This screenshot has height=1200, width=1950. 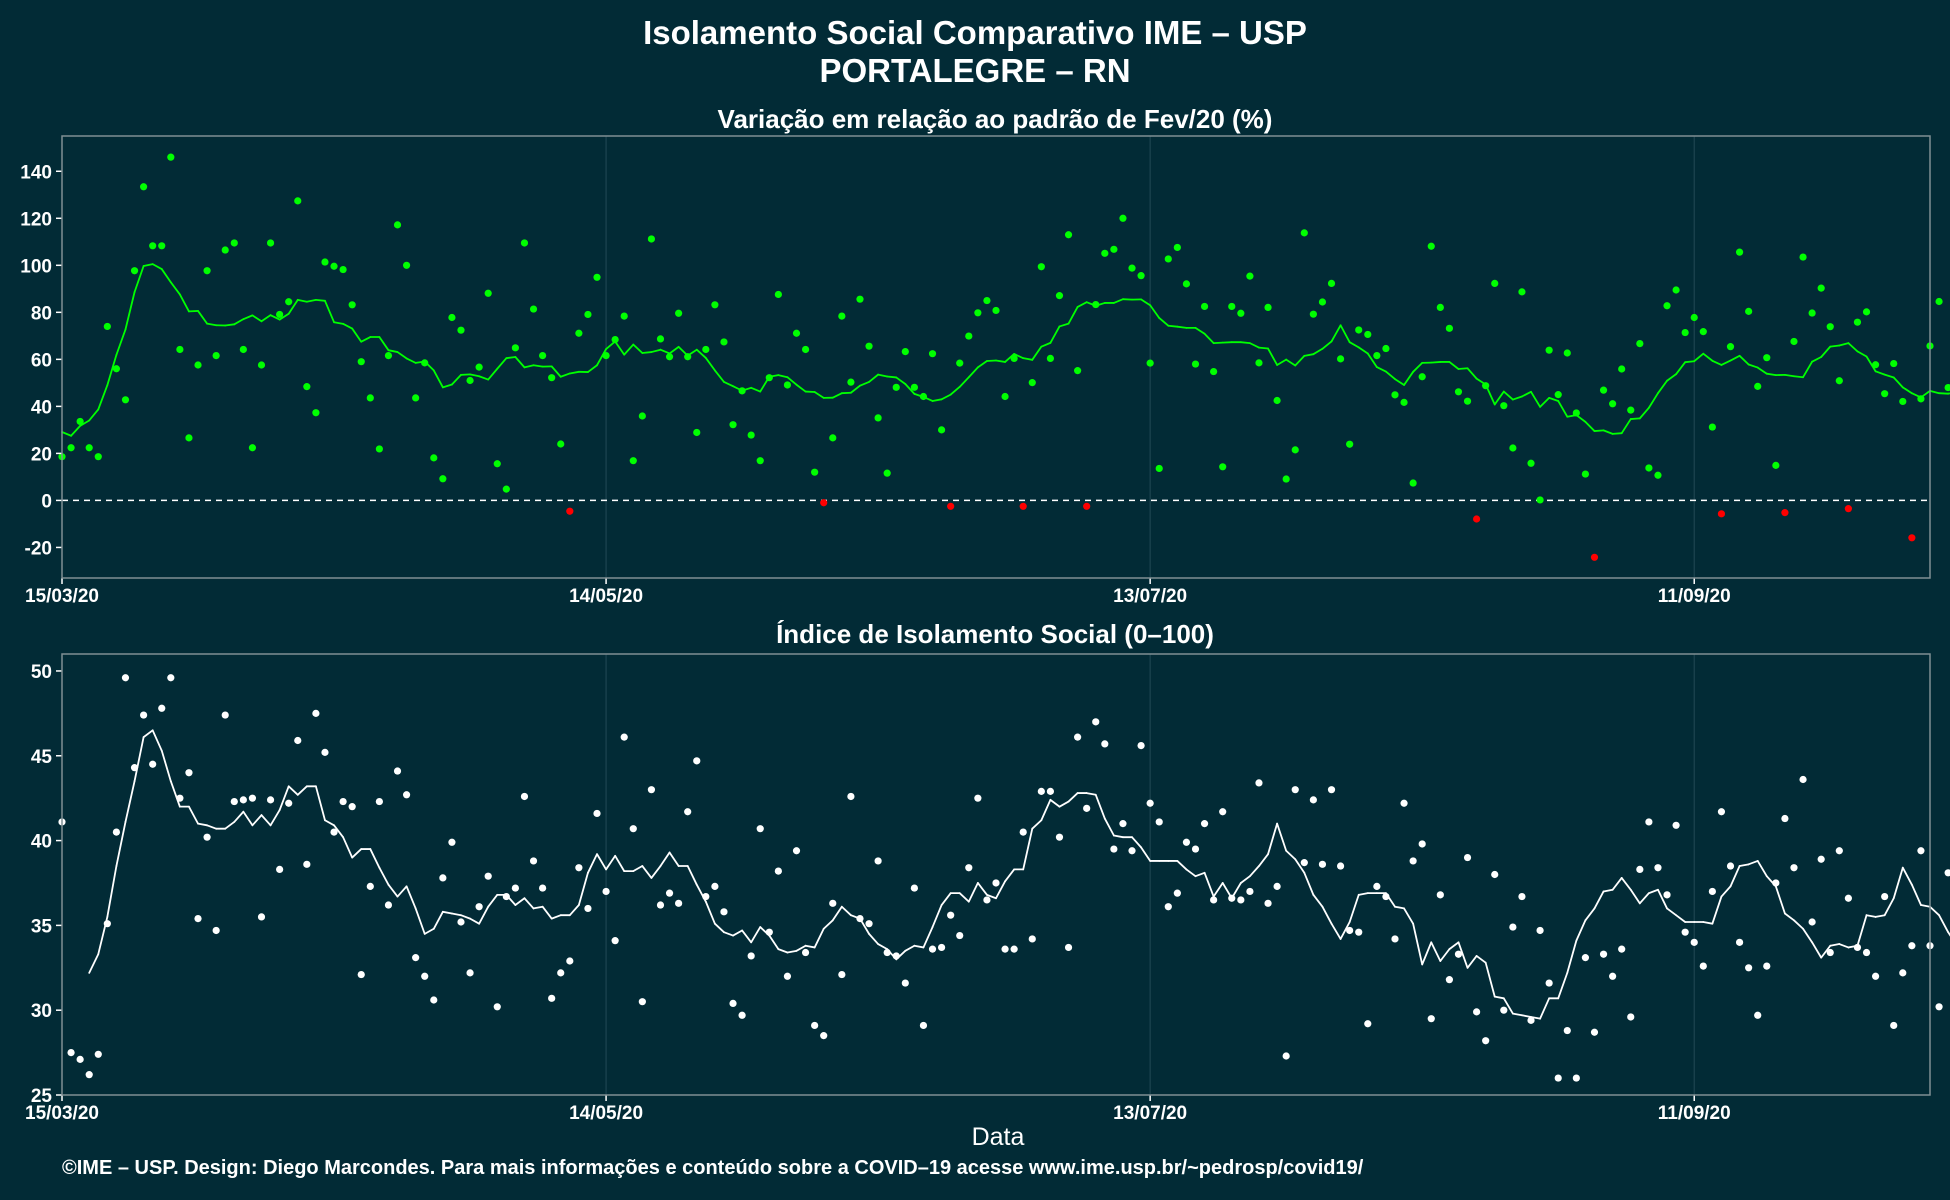 I want to click on x-tick-label: 13/07/20, so click(x=1150, y=596).